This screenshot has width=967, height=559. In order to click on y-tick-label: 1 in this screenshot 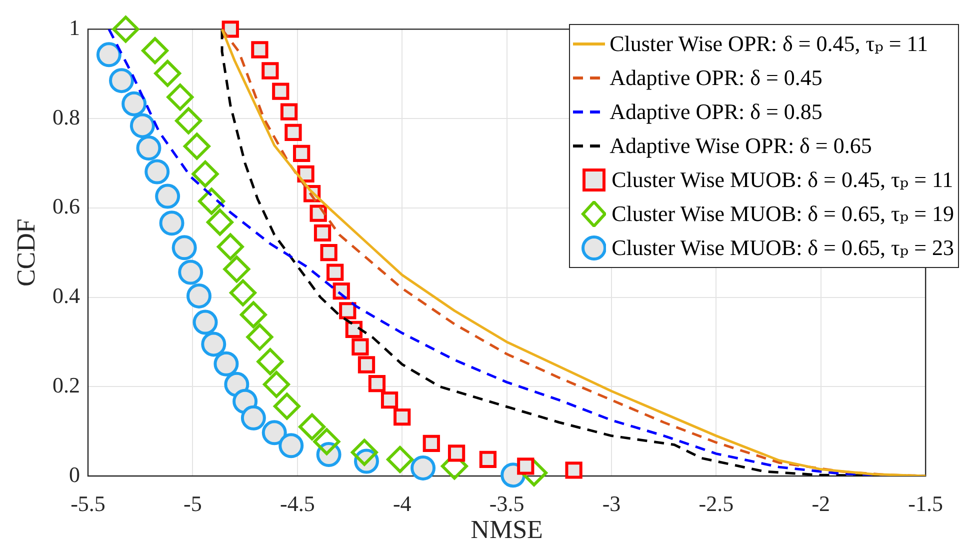, I will do `click(74, 27)`.